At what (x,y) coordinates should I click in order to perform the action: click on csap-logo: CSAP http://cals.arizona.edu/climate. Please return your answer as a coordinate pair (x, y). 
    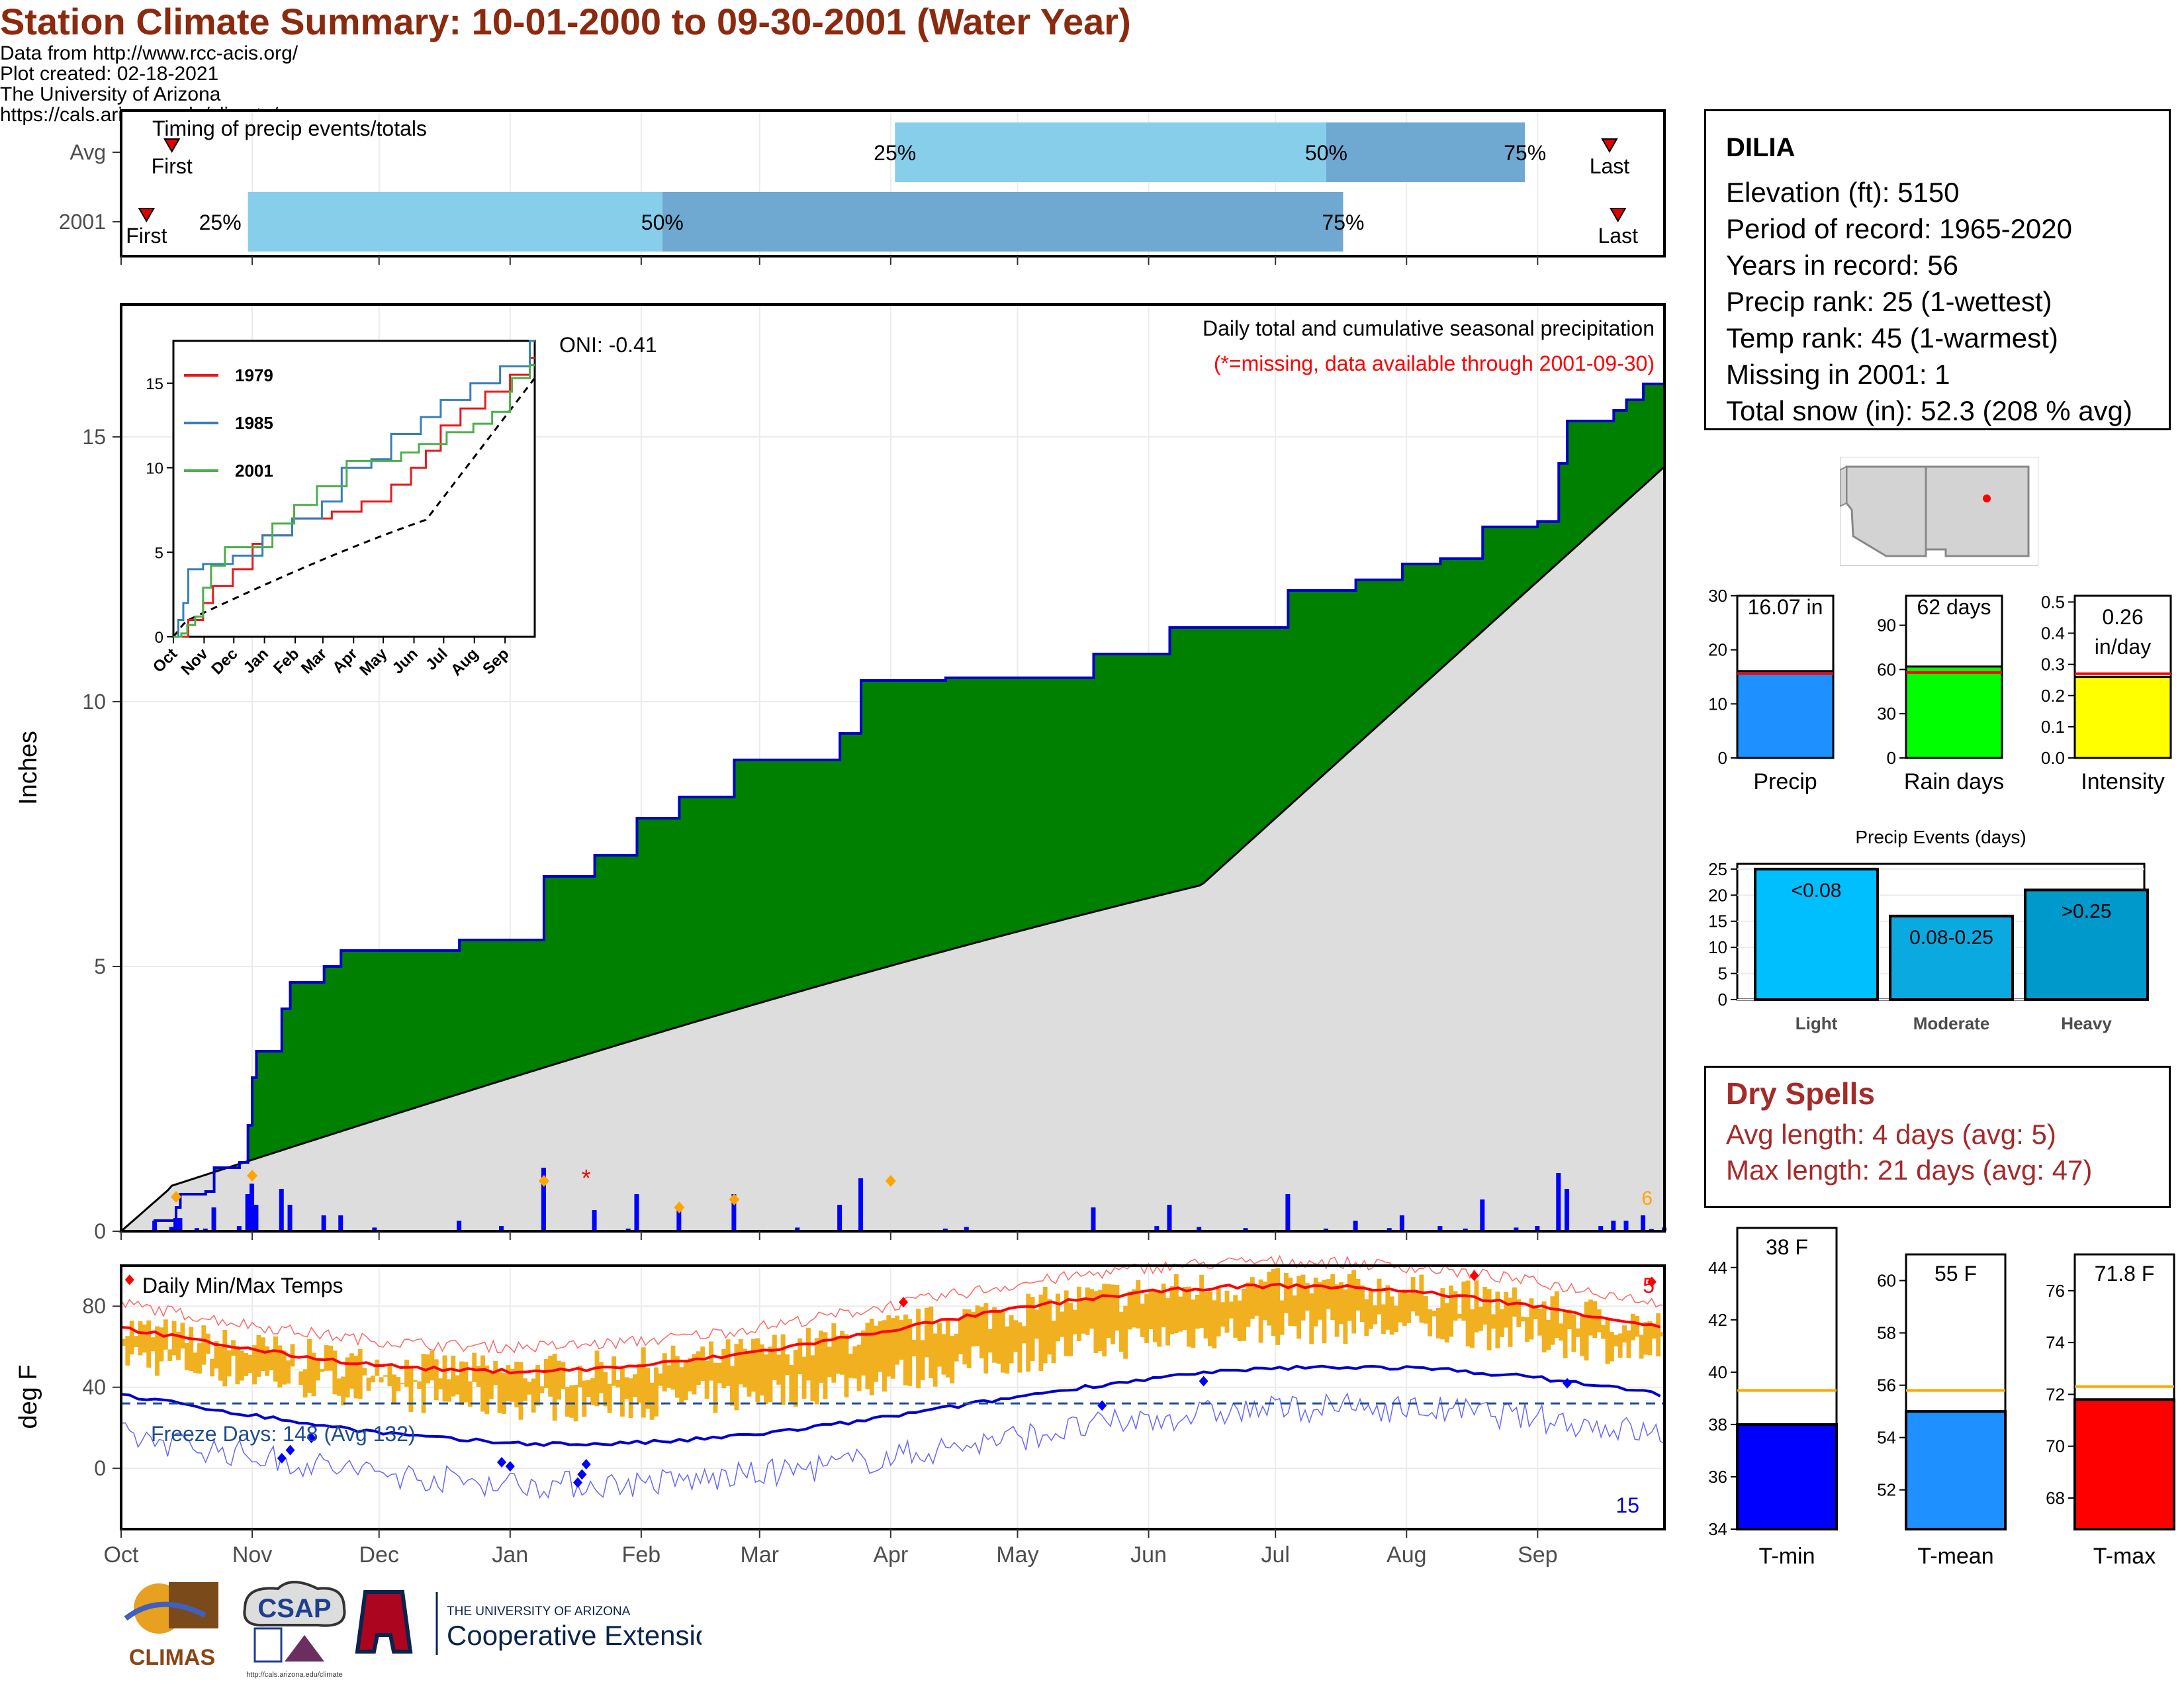
    Looking at the image, I should click on (294, 1630).